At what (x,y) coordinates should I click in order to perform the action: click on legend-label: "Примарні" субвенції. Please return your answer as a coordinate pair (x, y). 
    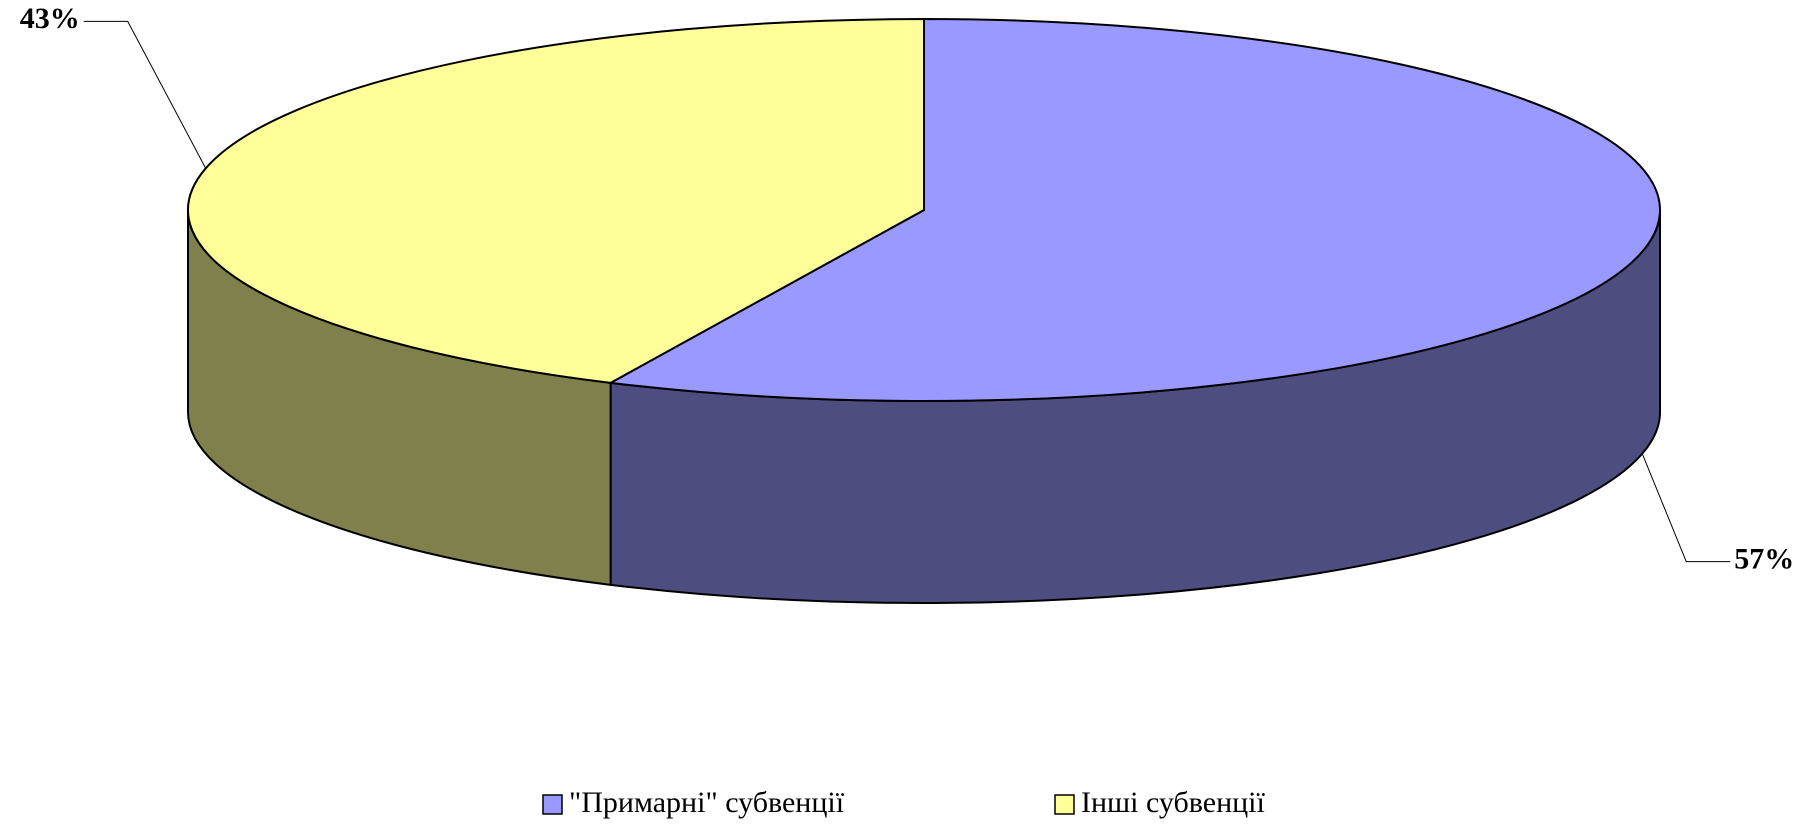
    Looking at the image, I should click on (707, 802).